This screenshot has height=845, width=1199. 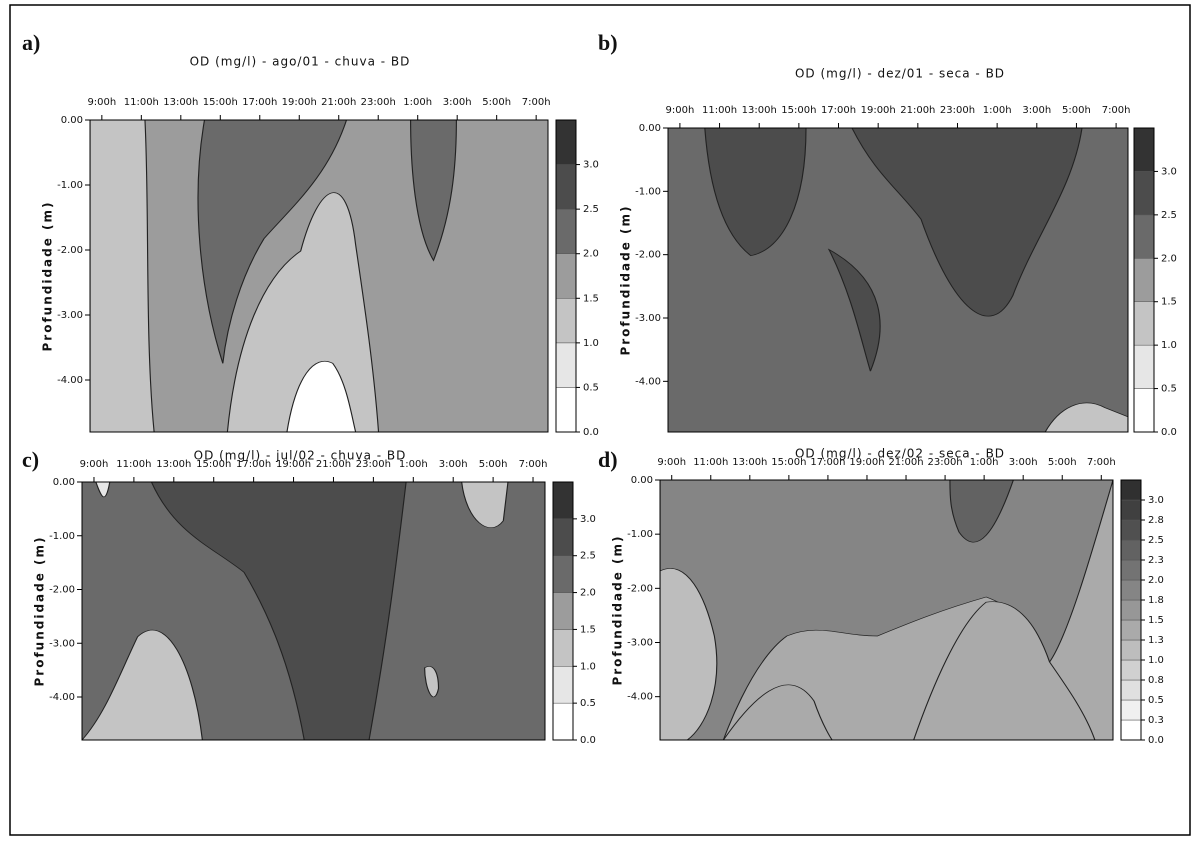 What do you see at coordinates (648, 381) in the screenshot?
I see `y-tick-label: -4.00` at bounding box center [648, 381].